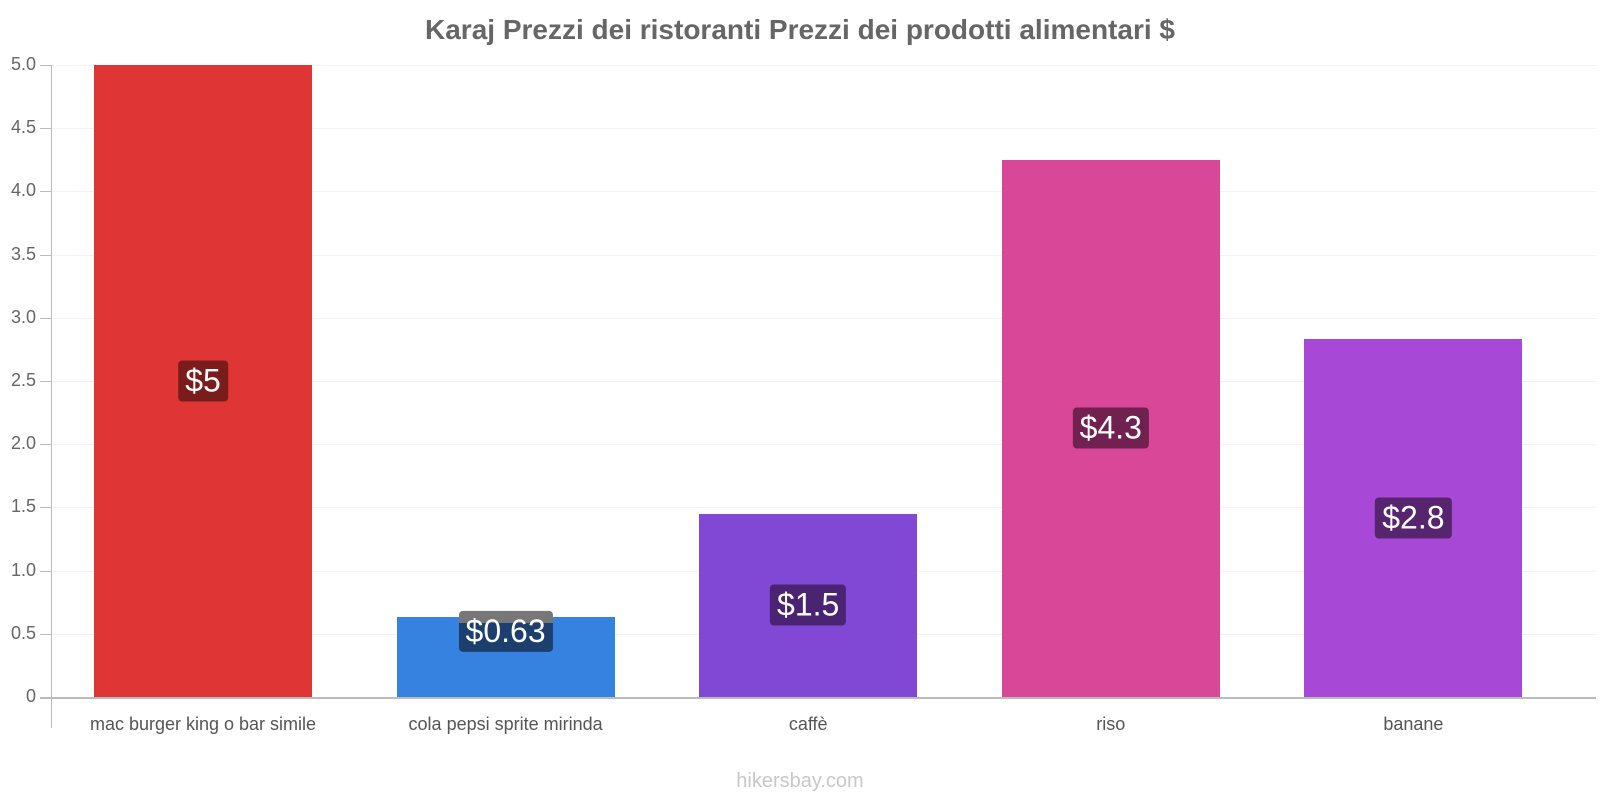 The height and width of the screenshot is (800, 1600). I want to click on y-tick-label: 1.5, so click(23, 506).